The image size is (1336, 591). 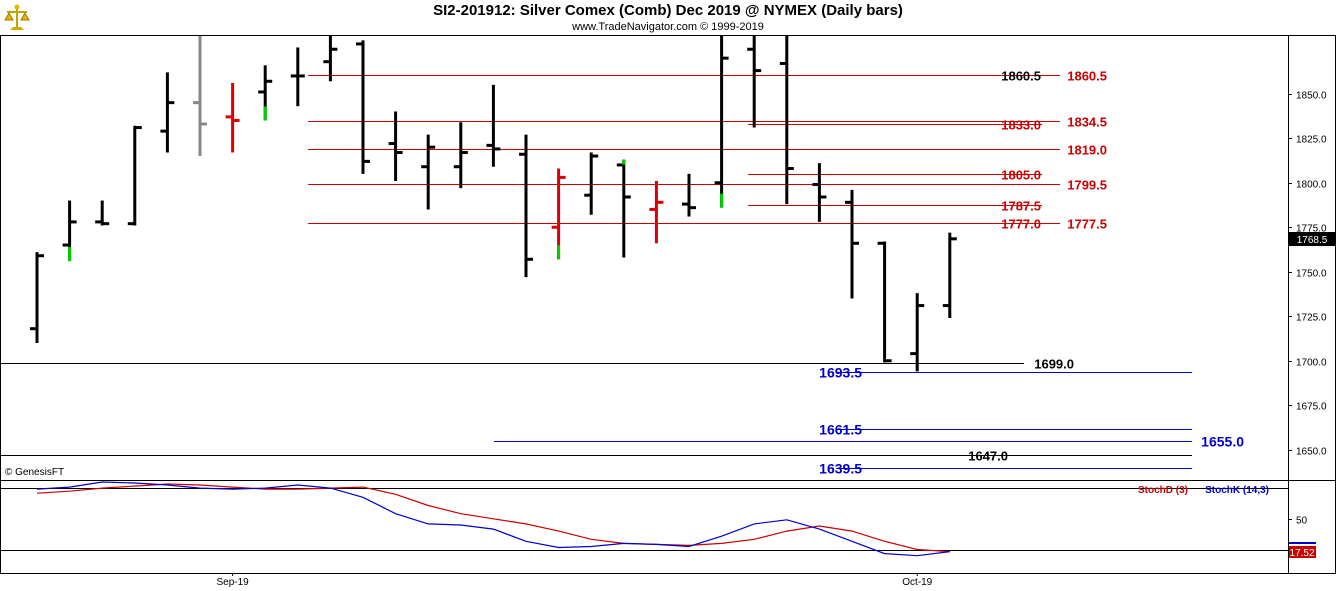 What do you see at coordinates (1021, 125) in the screenshot?
I see `price-level-label: 1833.0` at bounding box center [1021, 125].